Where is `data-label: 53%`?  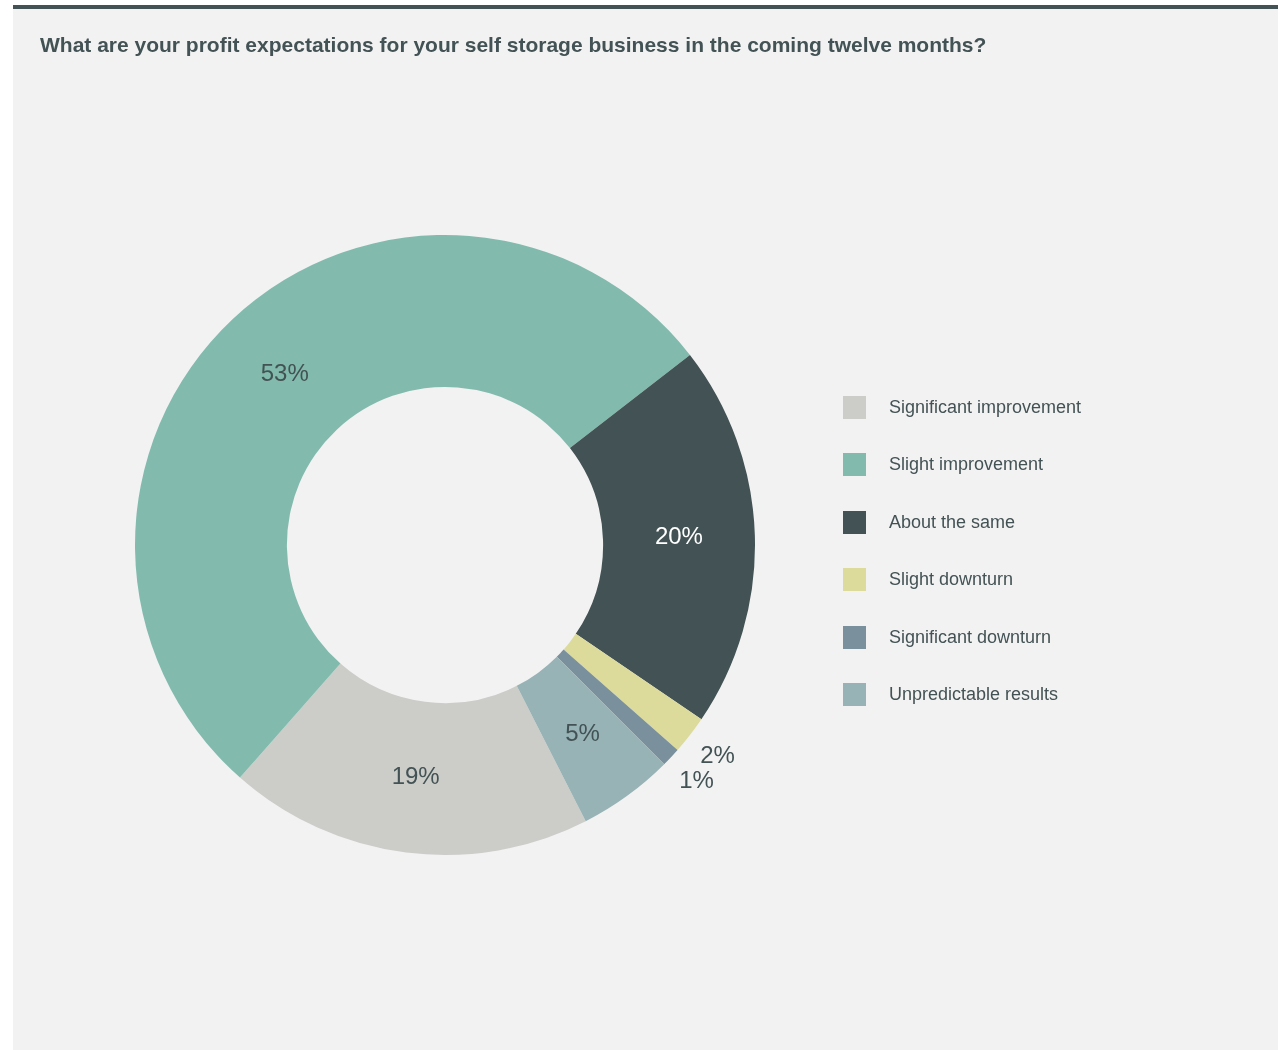
data-label: 53% is located at coordinates (284, 373).